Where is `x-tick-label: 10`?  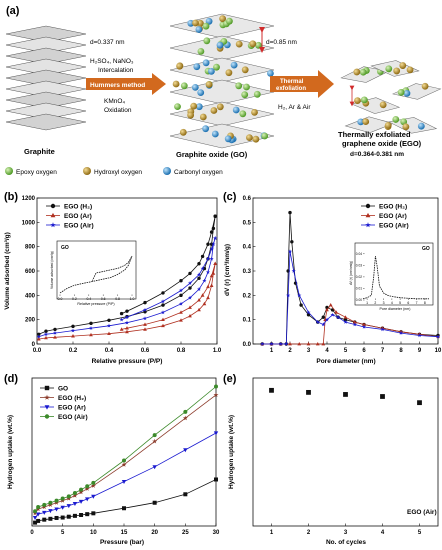 x-tick-label: 10 is located at coordinates (438, 351).